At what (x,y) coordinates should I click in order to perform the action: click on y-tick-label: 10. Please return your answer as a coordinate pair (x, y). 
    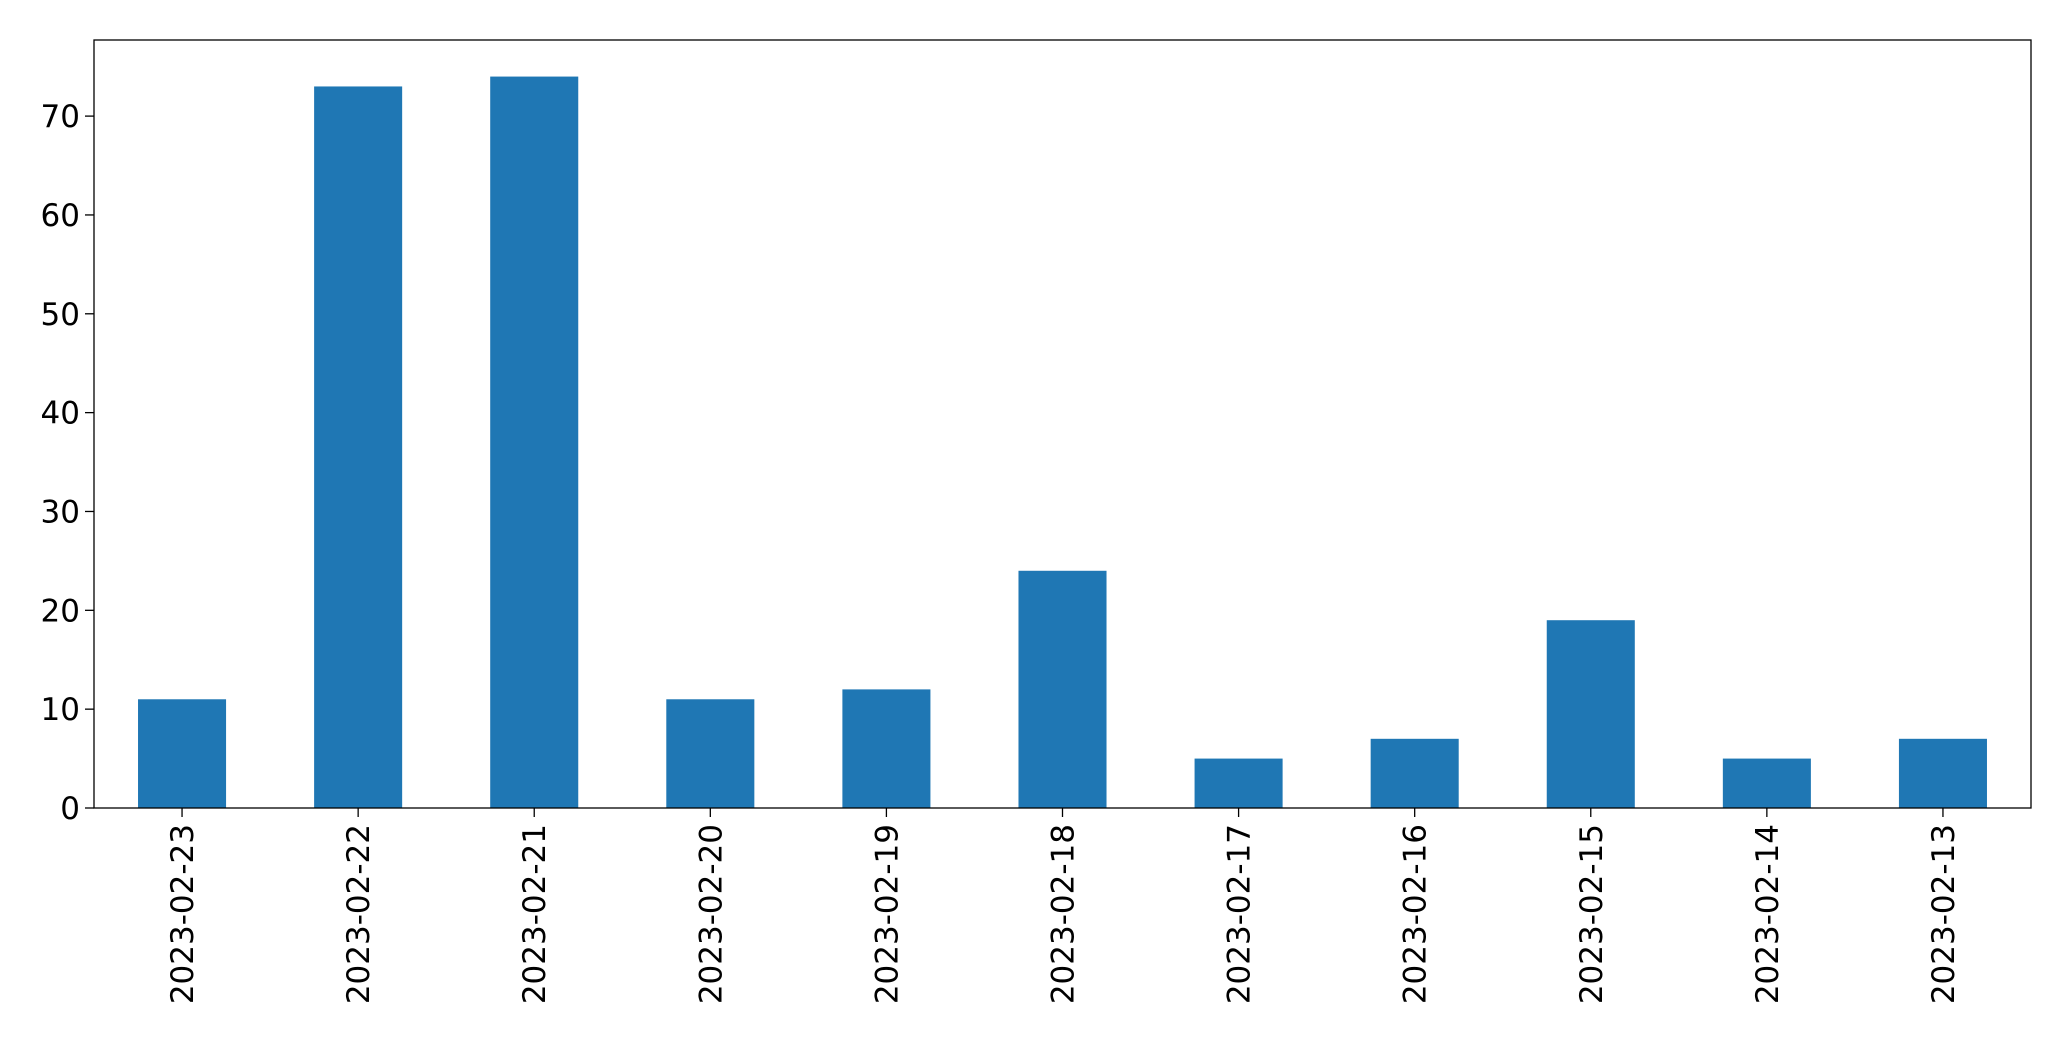
    Looking at the image, I should click on (60, 710).